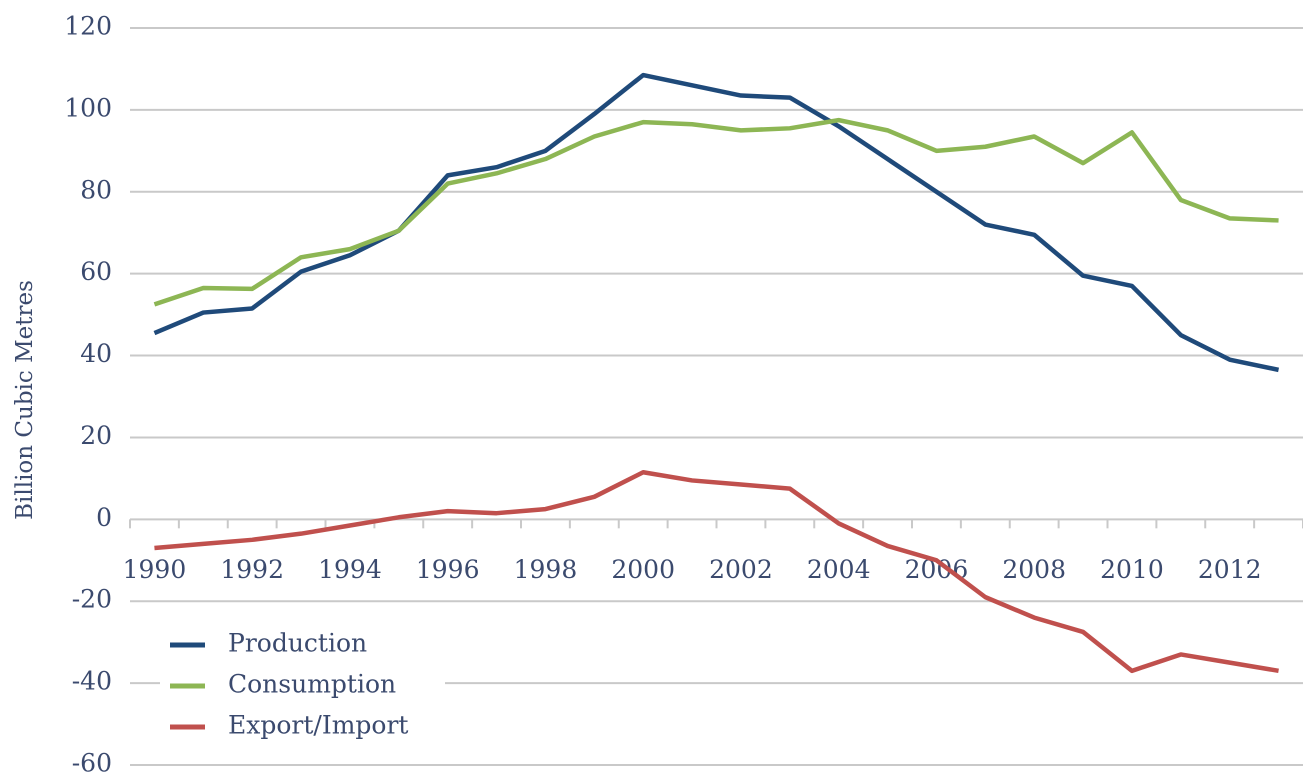 The height and width of the screenshot is (777, 1303). Describe the element at coordinates (1034, 569) in the screenshot. I see `x-tick-label: 2008` at that location.